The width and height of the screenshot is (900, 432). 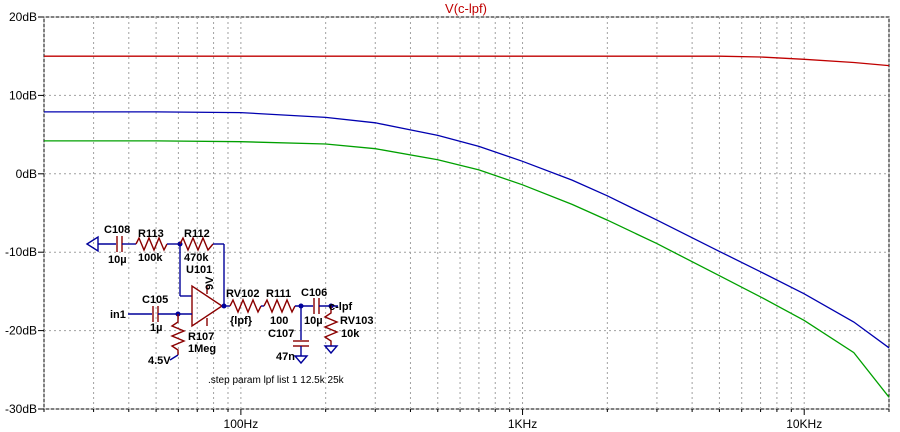 What do you see at coordinates (279, 306) in the screenshot?
I see `resistor-r111` at bounding box center [279, 306].